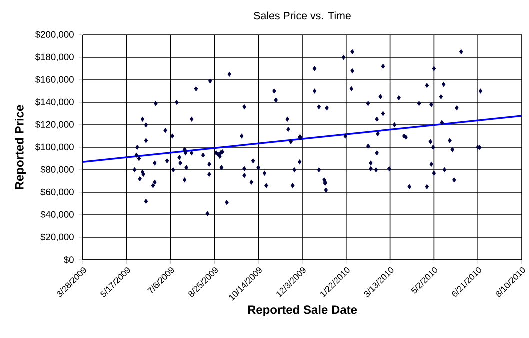 The image size is (529, 338). Describe the element at coordinates (20, 147) in the screenshot. I see `y-axis-title: Reported Price` at that location.